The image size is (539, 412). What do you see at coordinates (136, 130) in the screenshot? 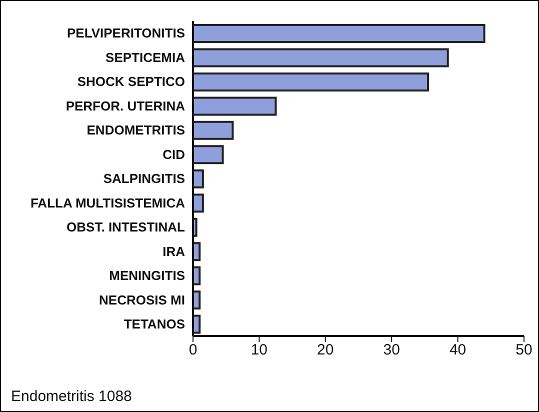
I see `y-tick-label: ENDOMETRITIS` at bounding box center [136, 130].